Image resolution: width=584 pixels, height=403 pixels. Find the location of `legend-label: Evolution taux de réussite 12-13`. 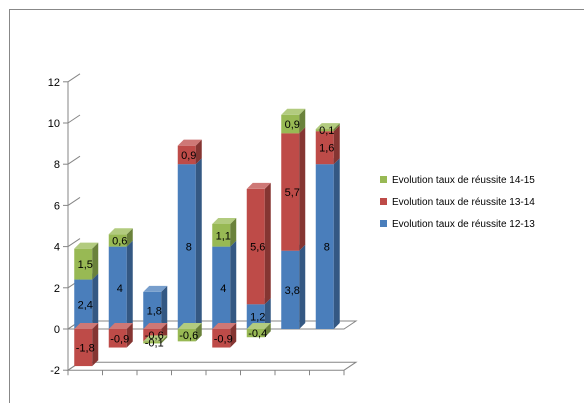

legend-label: Evolution taux de réussite 12-13 is located at coordinates (463, 224).